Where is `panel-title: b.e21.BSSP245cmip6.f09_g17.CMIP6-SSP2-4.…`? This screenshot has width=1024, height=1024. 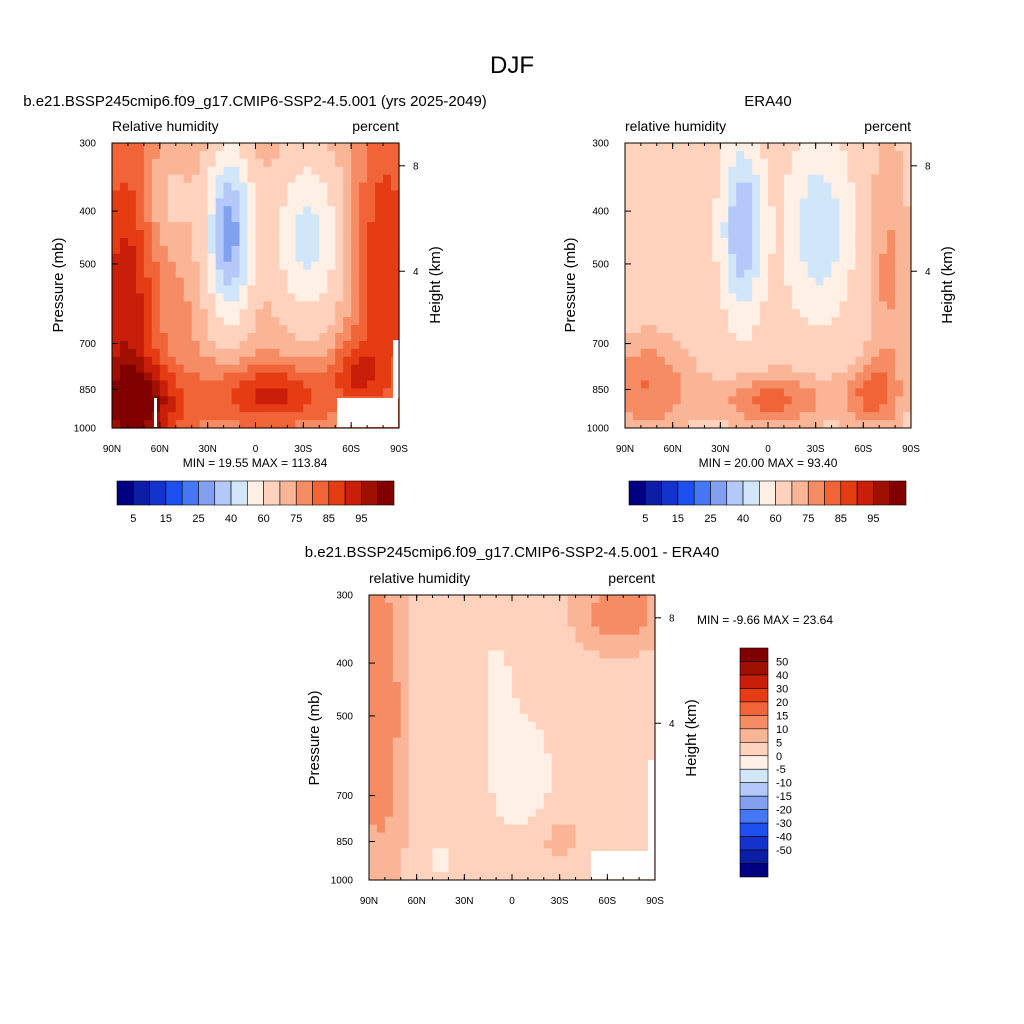 panel-title: b.e21.BSSP245cmip6.f09_g17.CMIP6-SSP2-4.… is located at coordinates (512, 552).